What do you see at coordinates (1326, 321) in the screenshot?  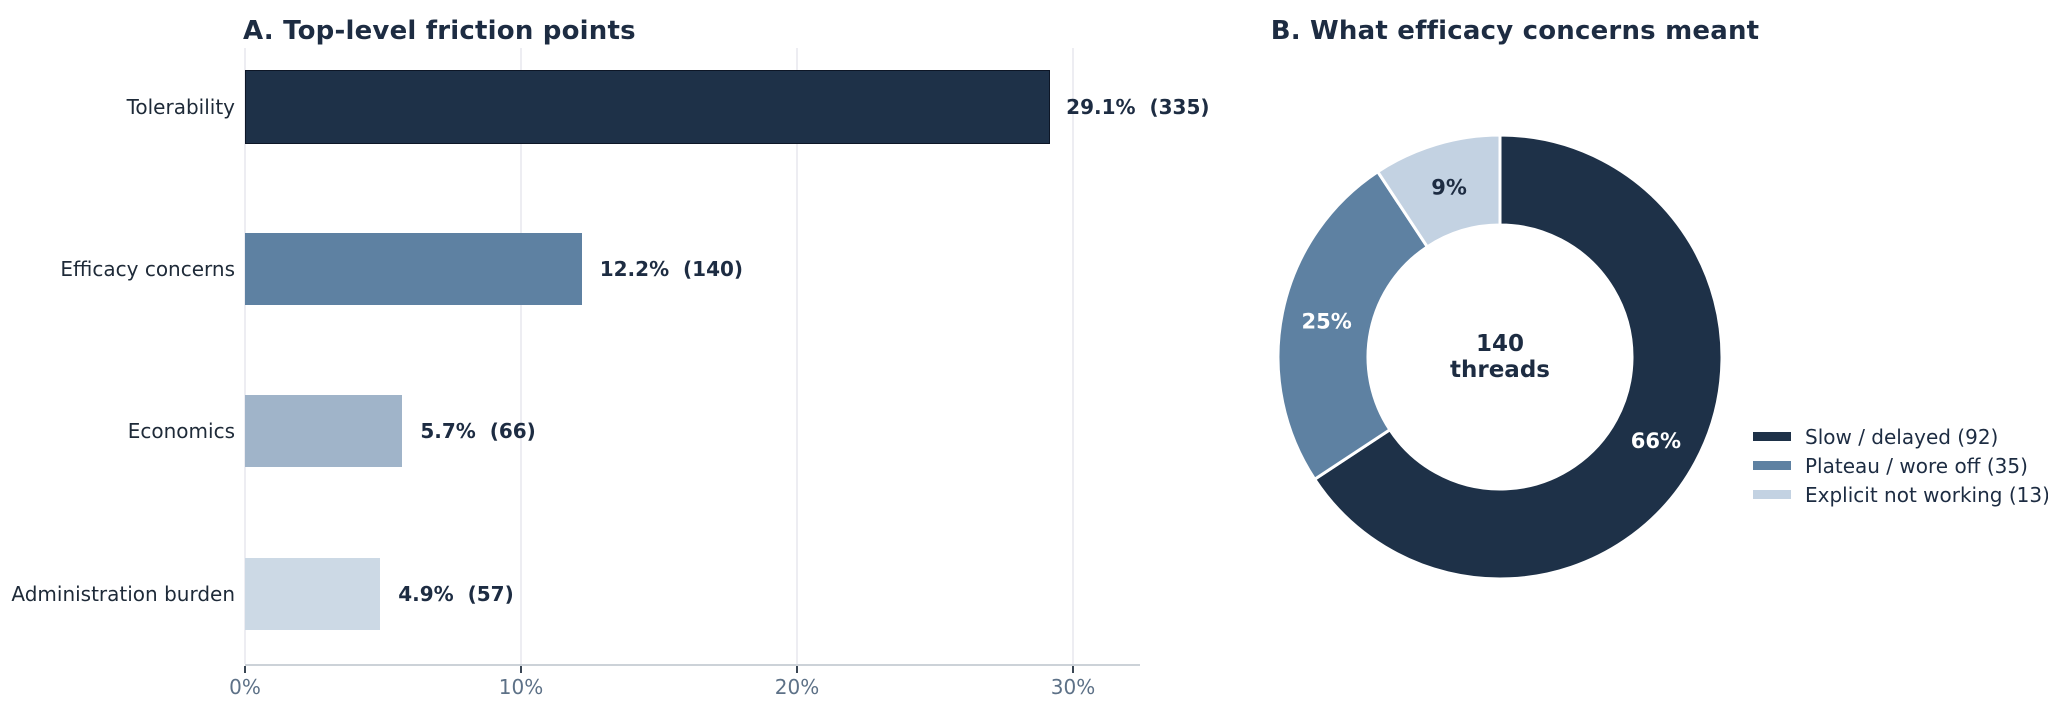 I see `donut-slice-label: 25%` at bounding box center [1326, 321].